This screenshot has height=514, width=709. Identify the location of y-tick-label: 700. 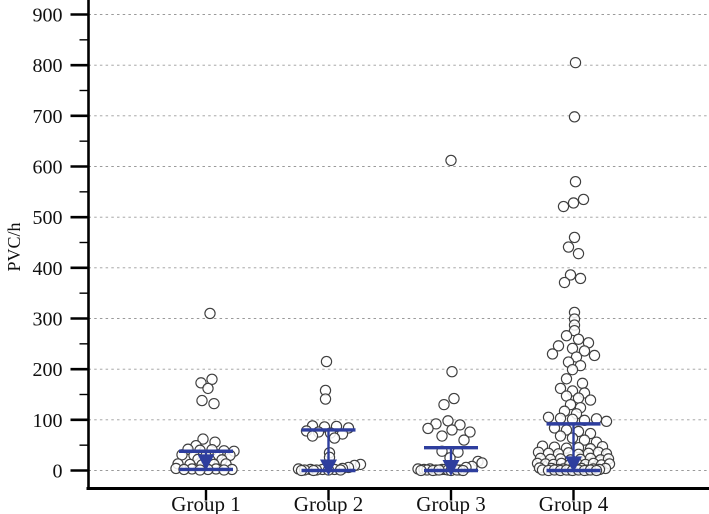
(48, 117).